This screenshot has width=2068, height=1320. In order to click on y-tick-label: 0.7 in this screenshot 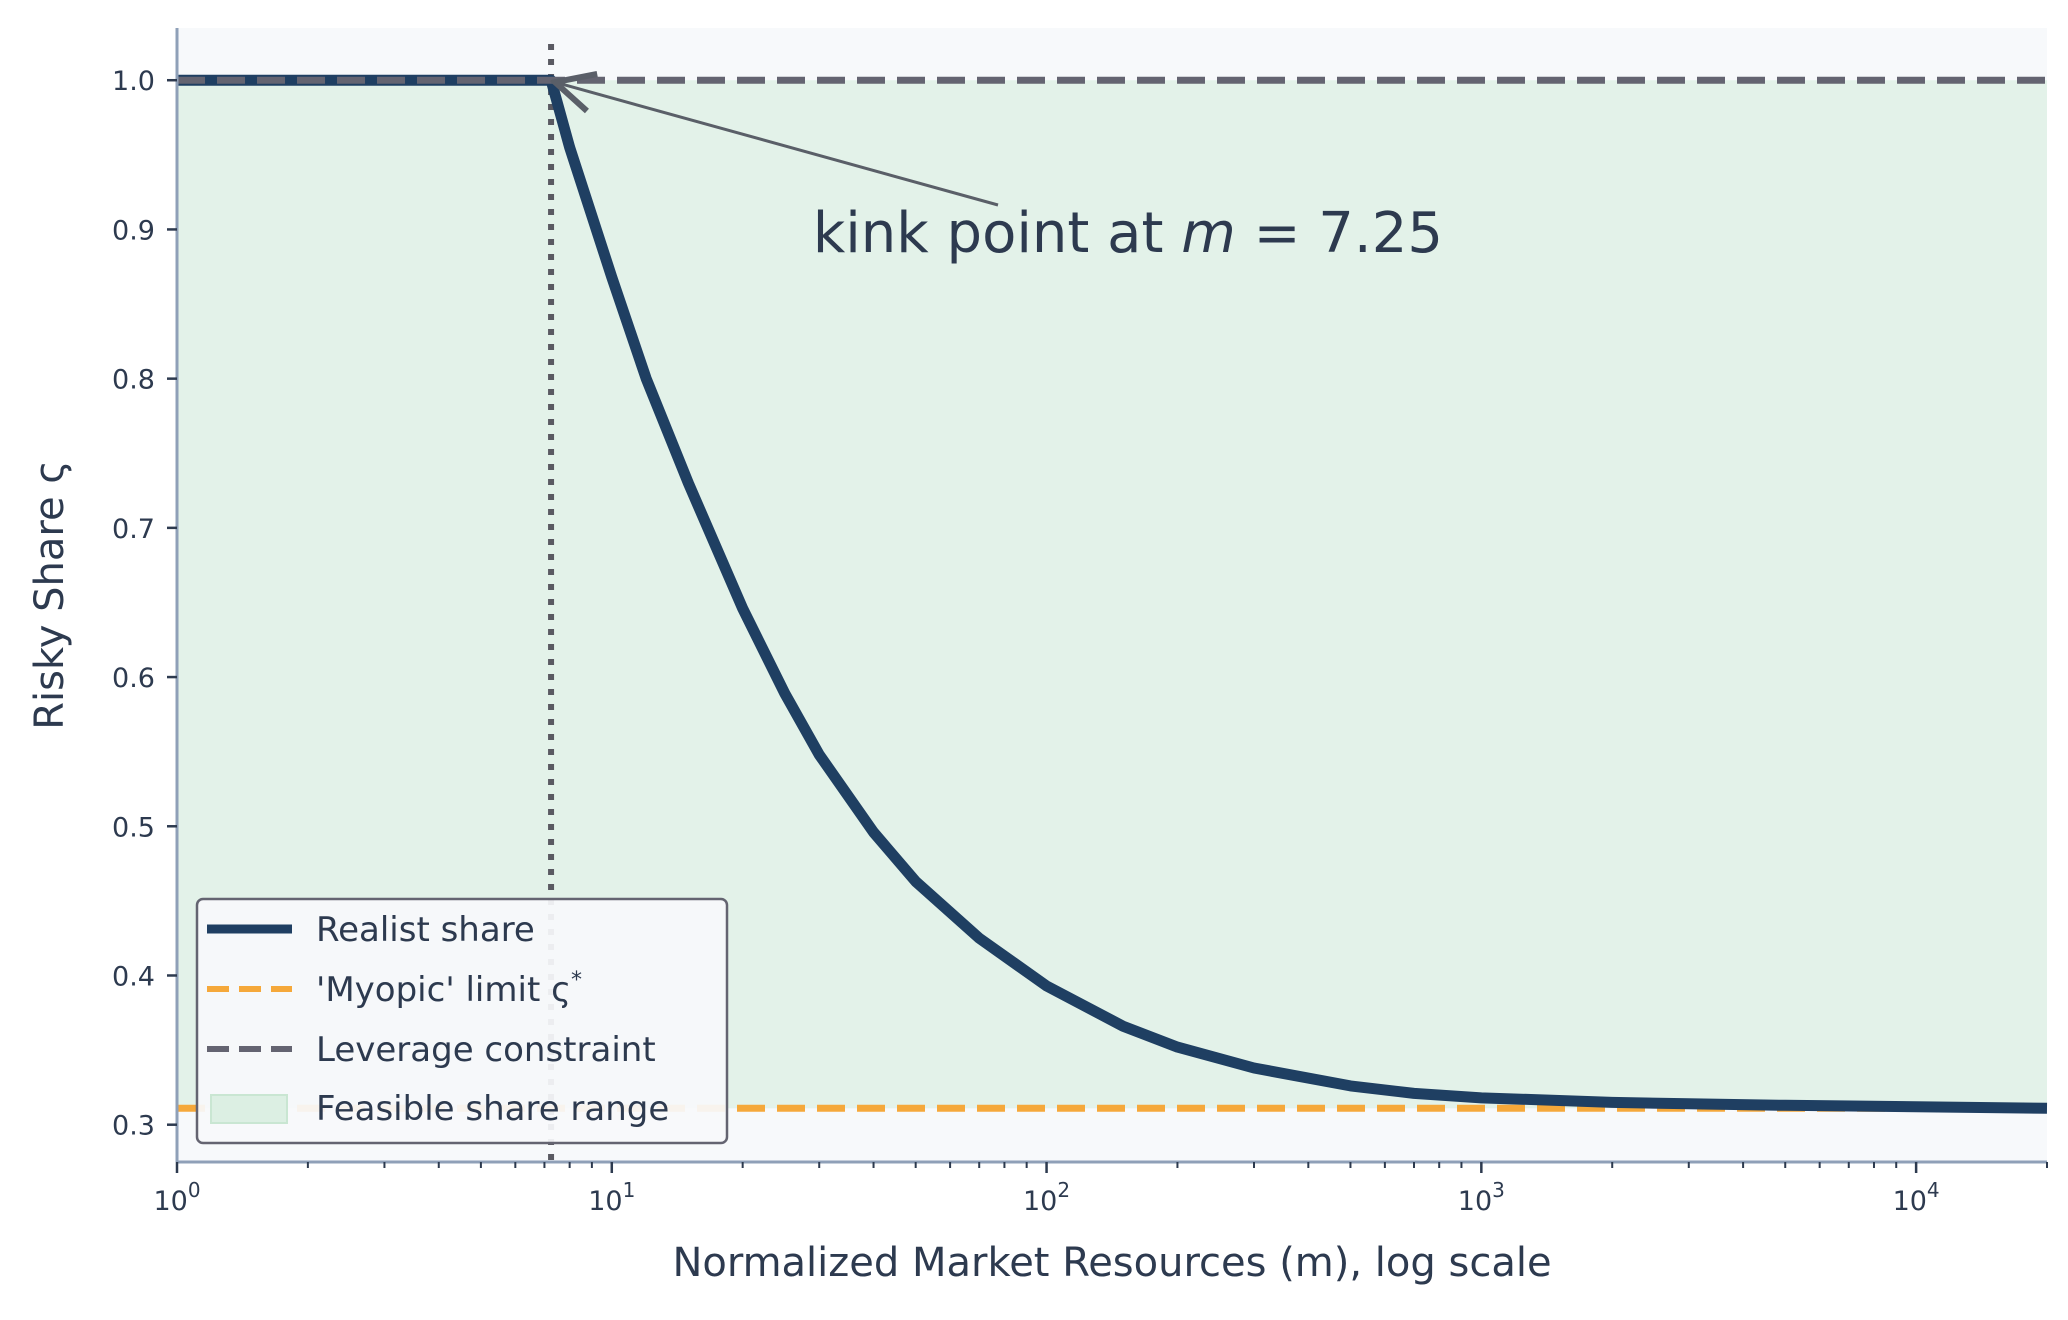, I will do `click(133, 529)`.